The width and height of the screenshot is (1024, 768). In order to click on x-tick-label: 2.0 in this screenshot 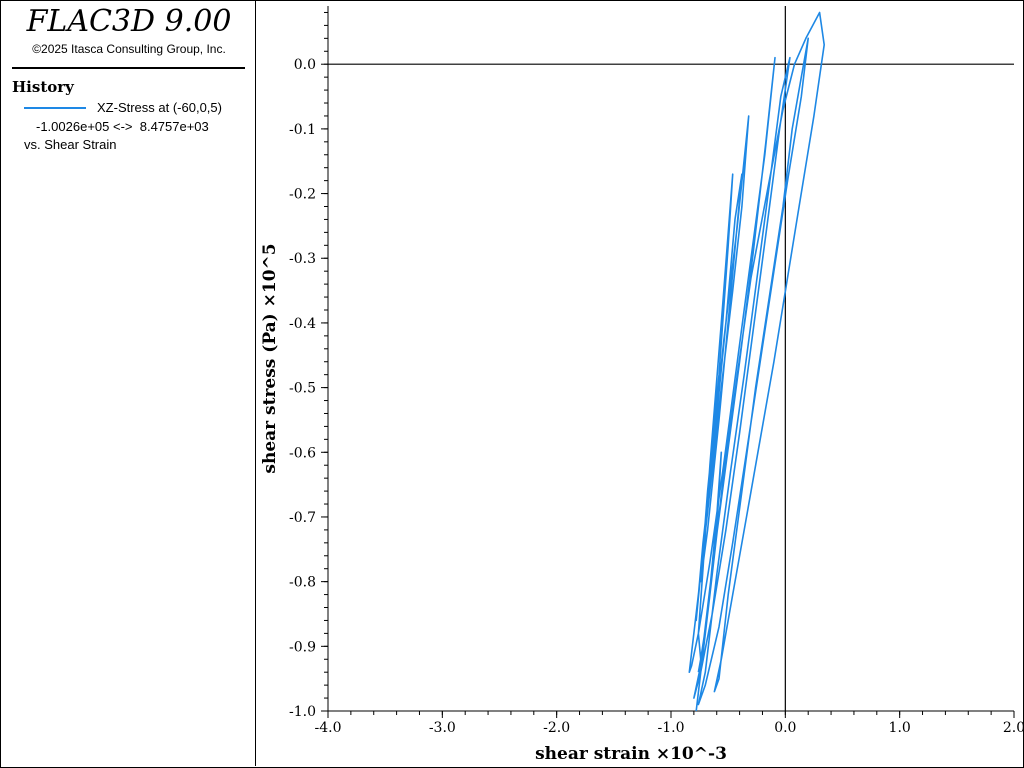, I will do `click(1013, 728)`.